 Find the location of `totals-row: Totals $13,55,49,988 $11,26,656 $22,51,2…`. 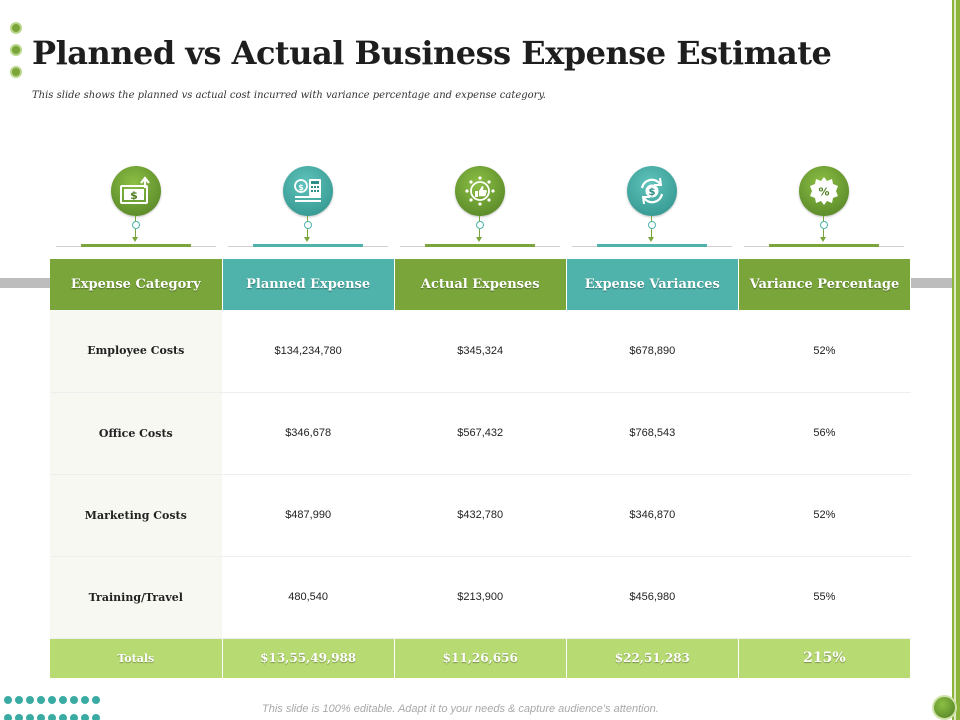

totals-row: Totals $13,55,49,988 $11,26,656 $22,51,2… is located at coordinates (481, 658).